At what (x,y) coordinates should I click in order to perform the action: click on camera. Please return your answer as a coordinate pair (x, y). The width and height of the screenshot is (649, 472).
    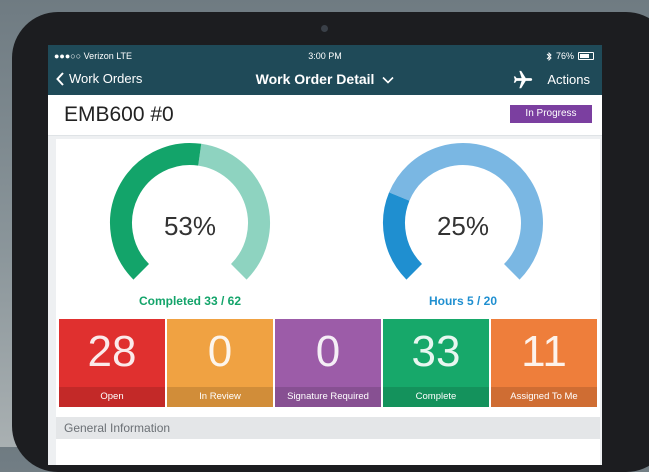
    Looking at the image, I should click on (324, 28).